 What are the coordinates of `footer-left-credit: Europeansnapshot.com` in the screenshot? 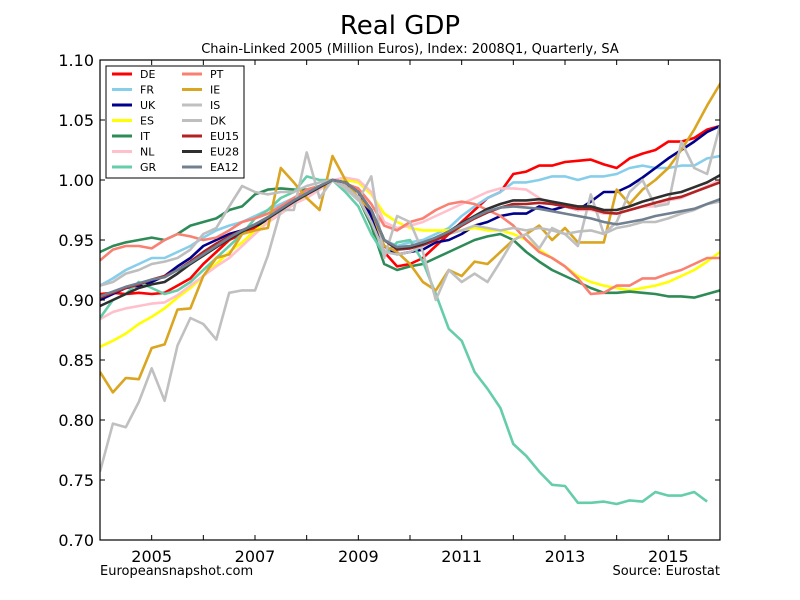 It's located at (176, 571).